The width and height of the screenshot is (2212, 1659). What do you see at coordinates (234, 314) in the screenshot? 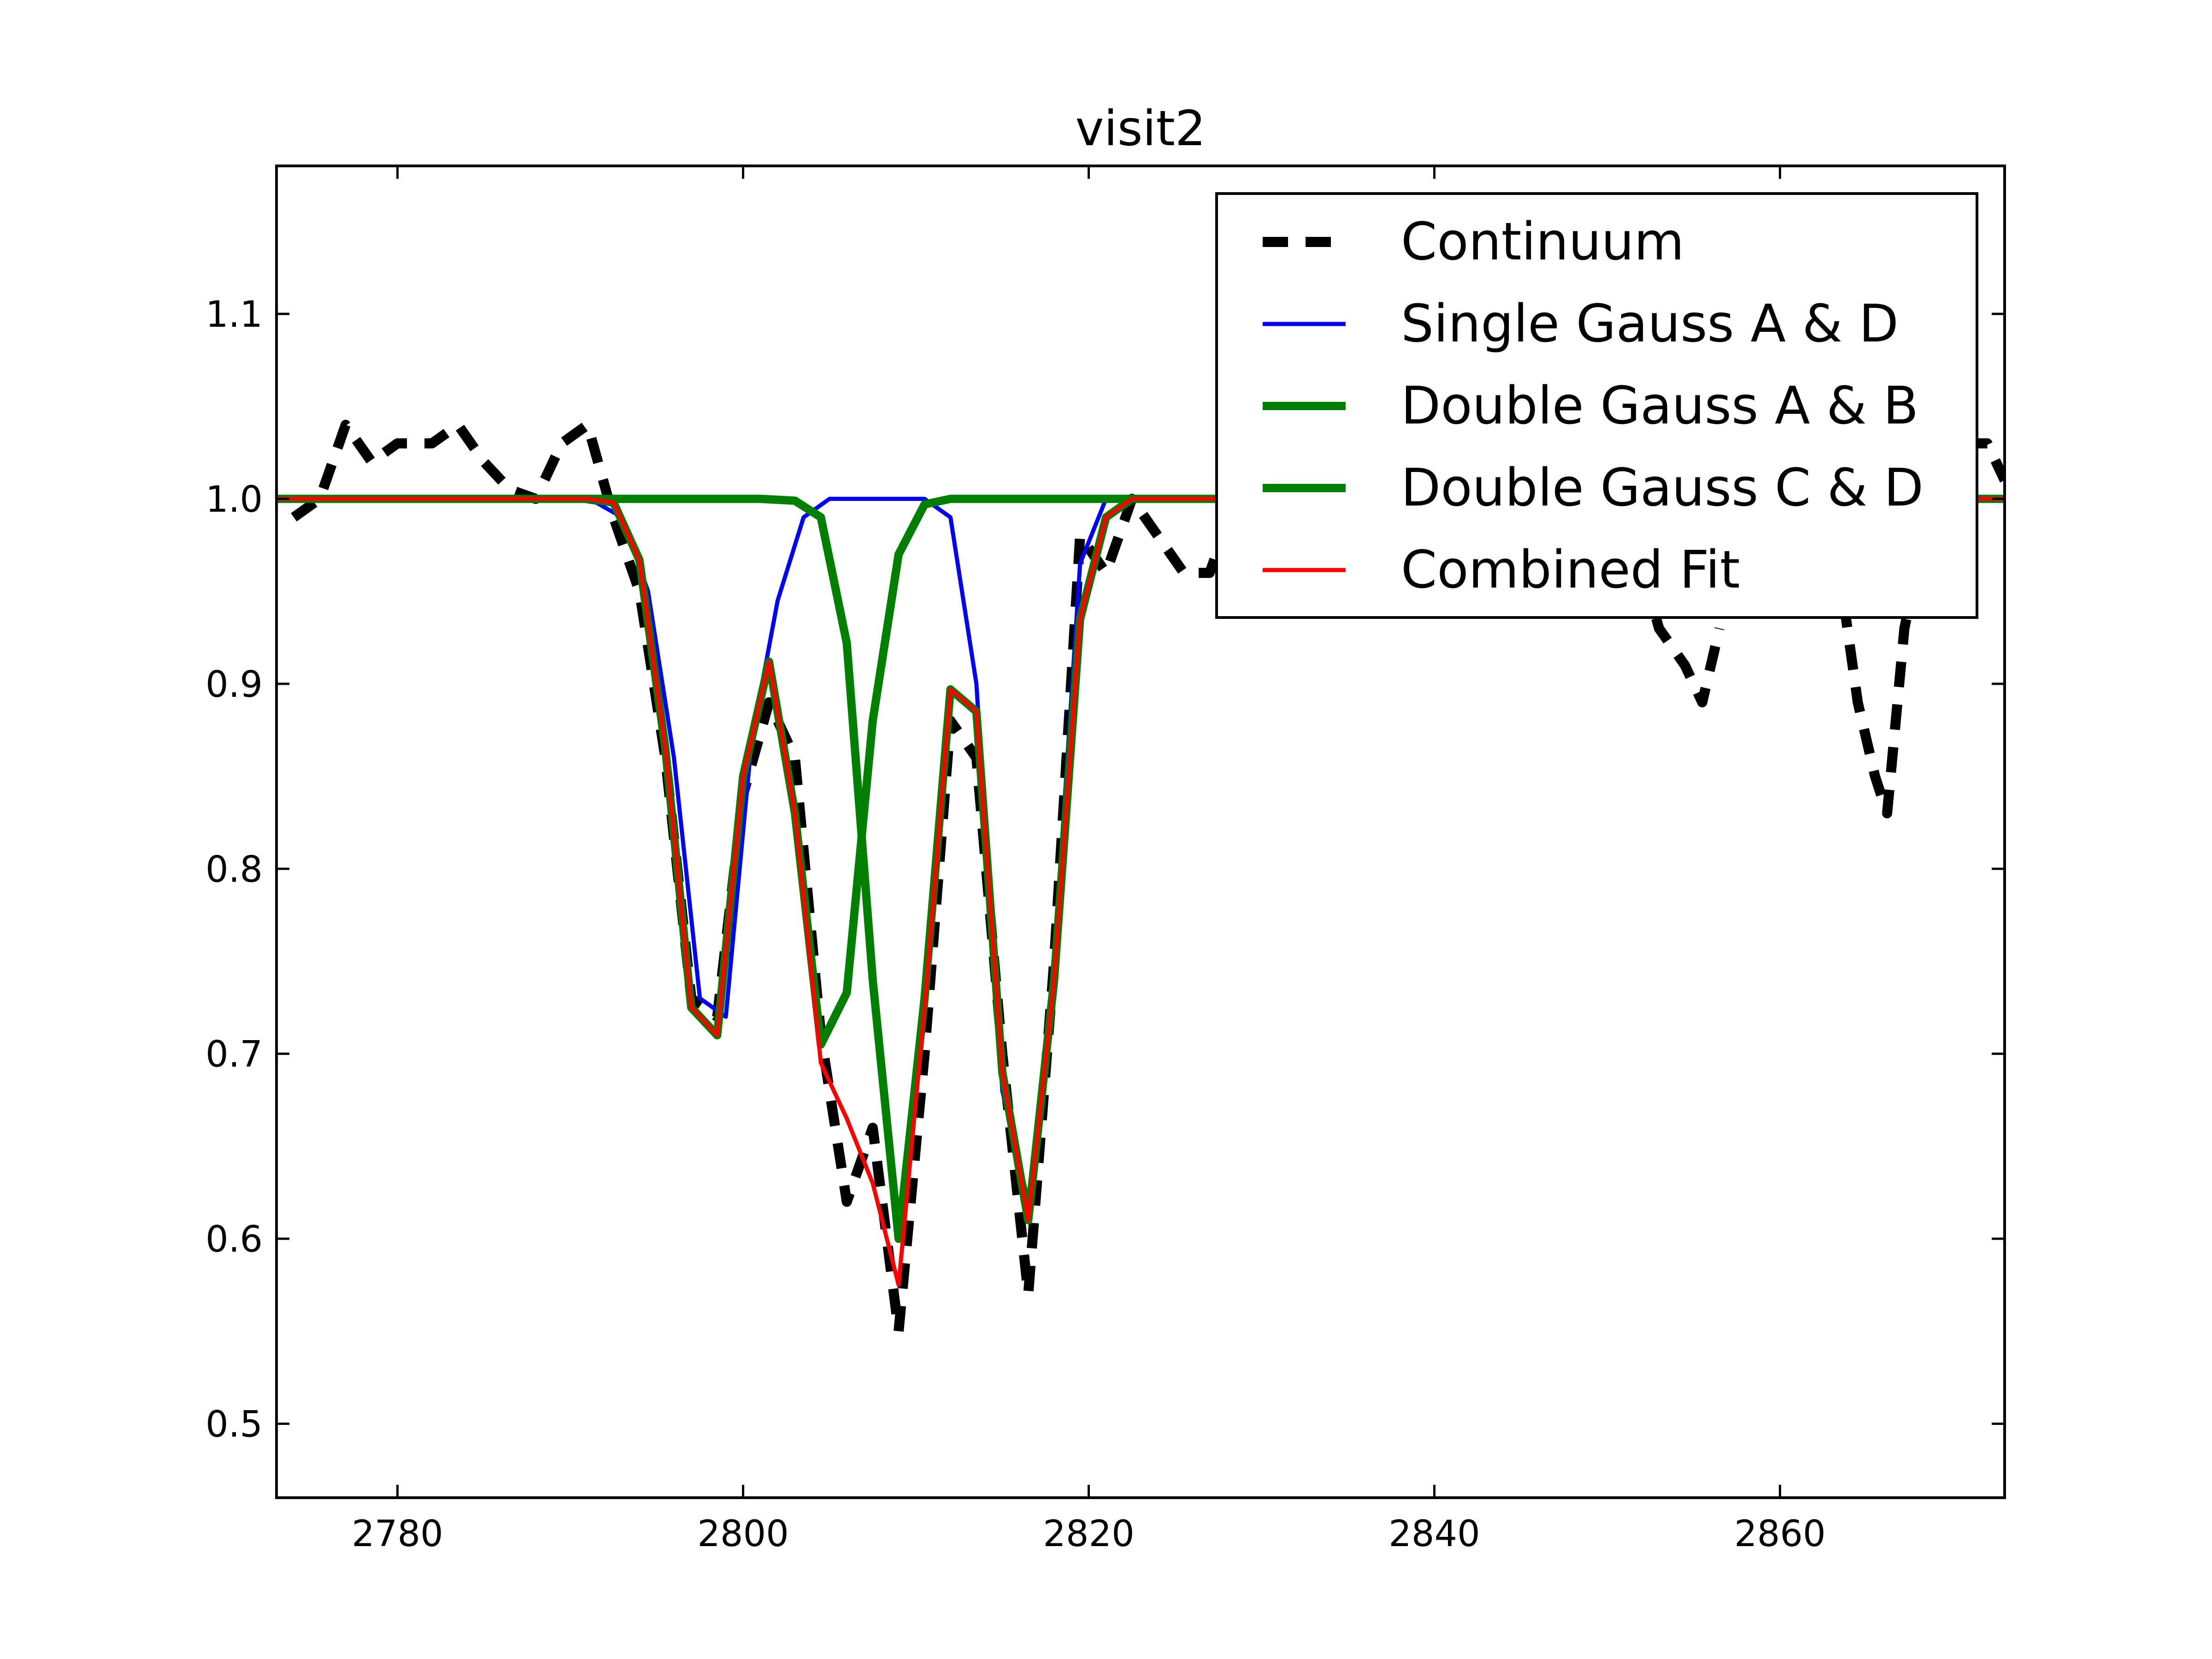
I see `y-tick-label: 1.1` at bounding box center [234, 314].